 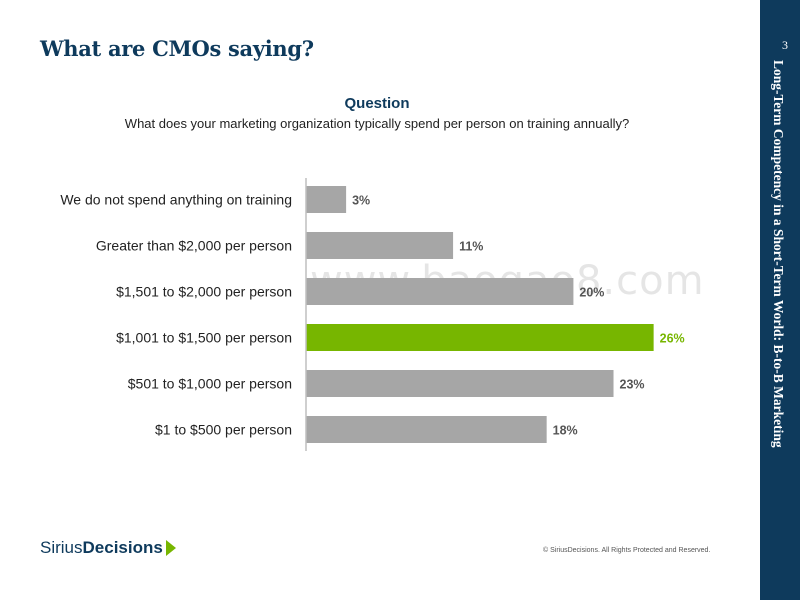 I want to click on value-label: 23%, so click(x=632, y=385).